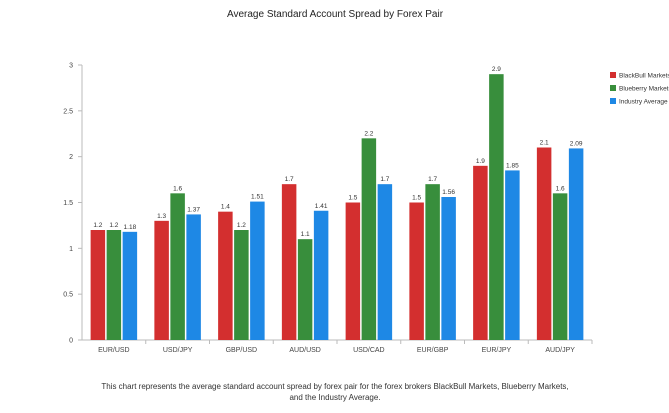 This screenshot has width=669, height=413. I want to click on bar-group: 2.1 1.6 2.09, so click(560, 240).